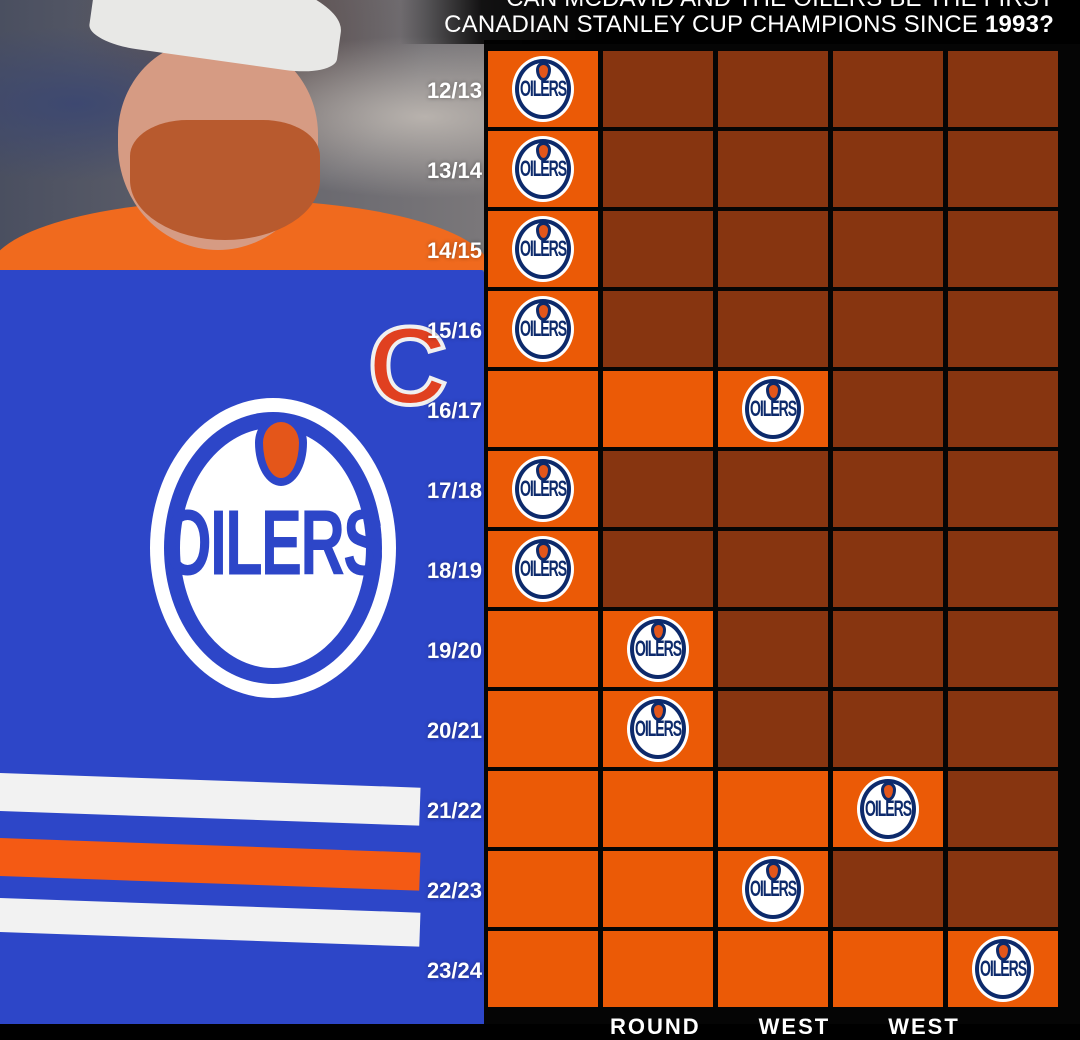 The width and height of the screenshot is (1080, 1040). Describe the element at coordinates (225, 180) in the screenshot. I see `player-beard` at that location.